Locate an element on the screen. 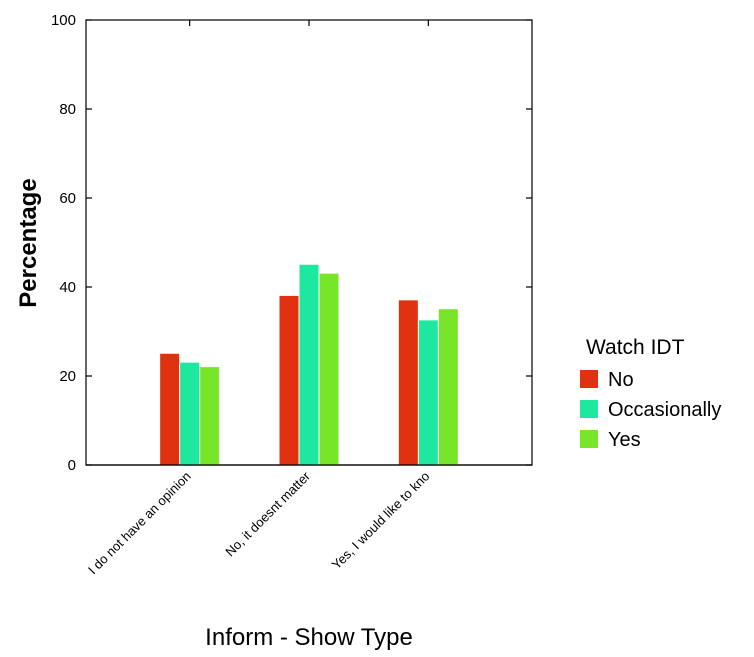 The image size is (754, 657). y-tick-label: 20 is located at coordinates (67, 376).